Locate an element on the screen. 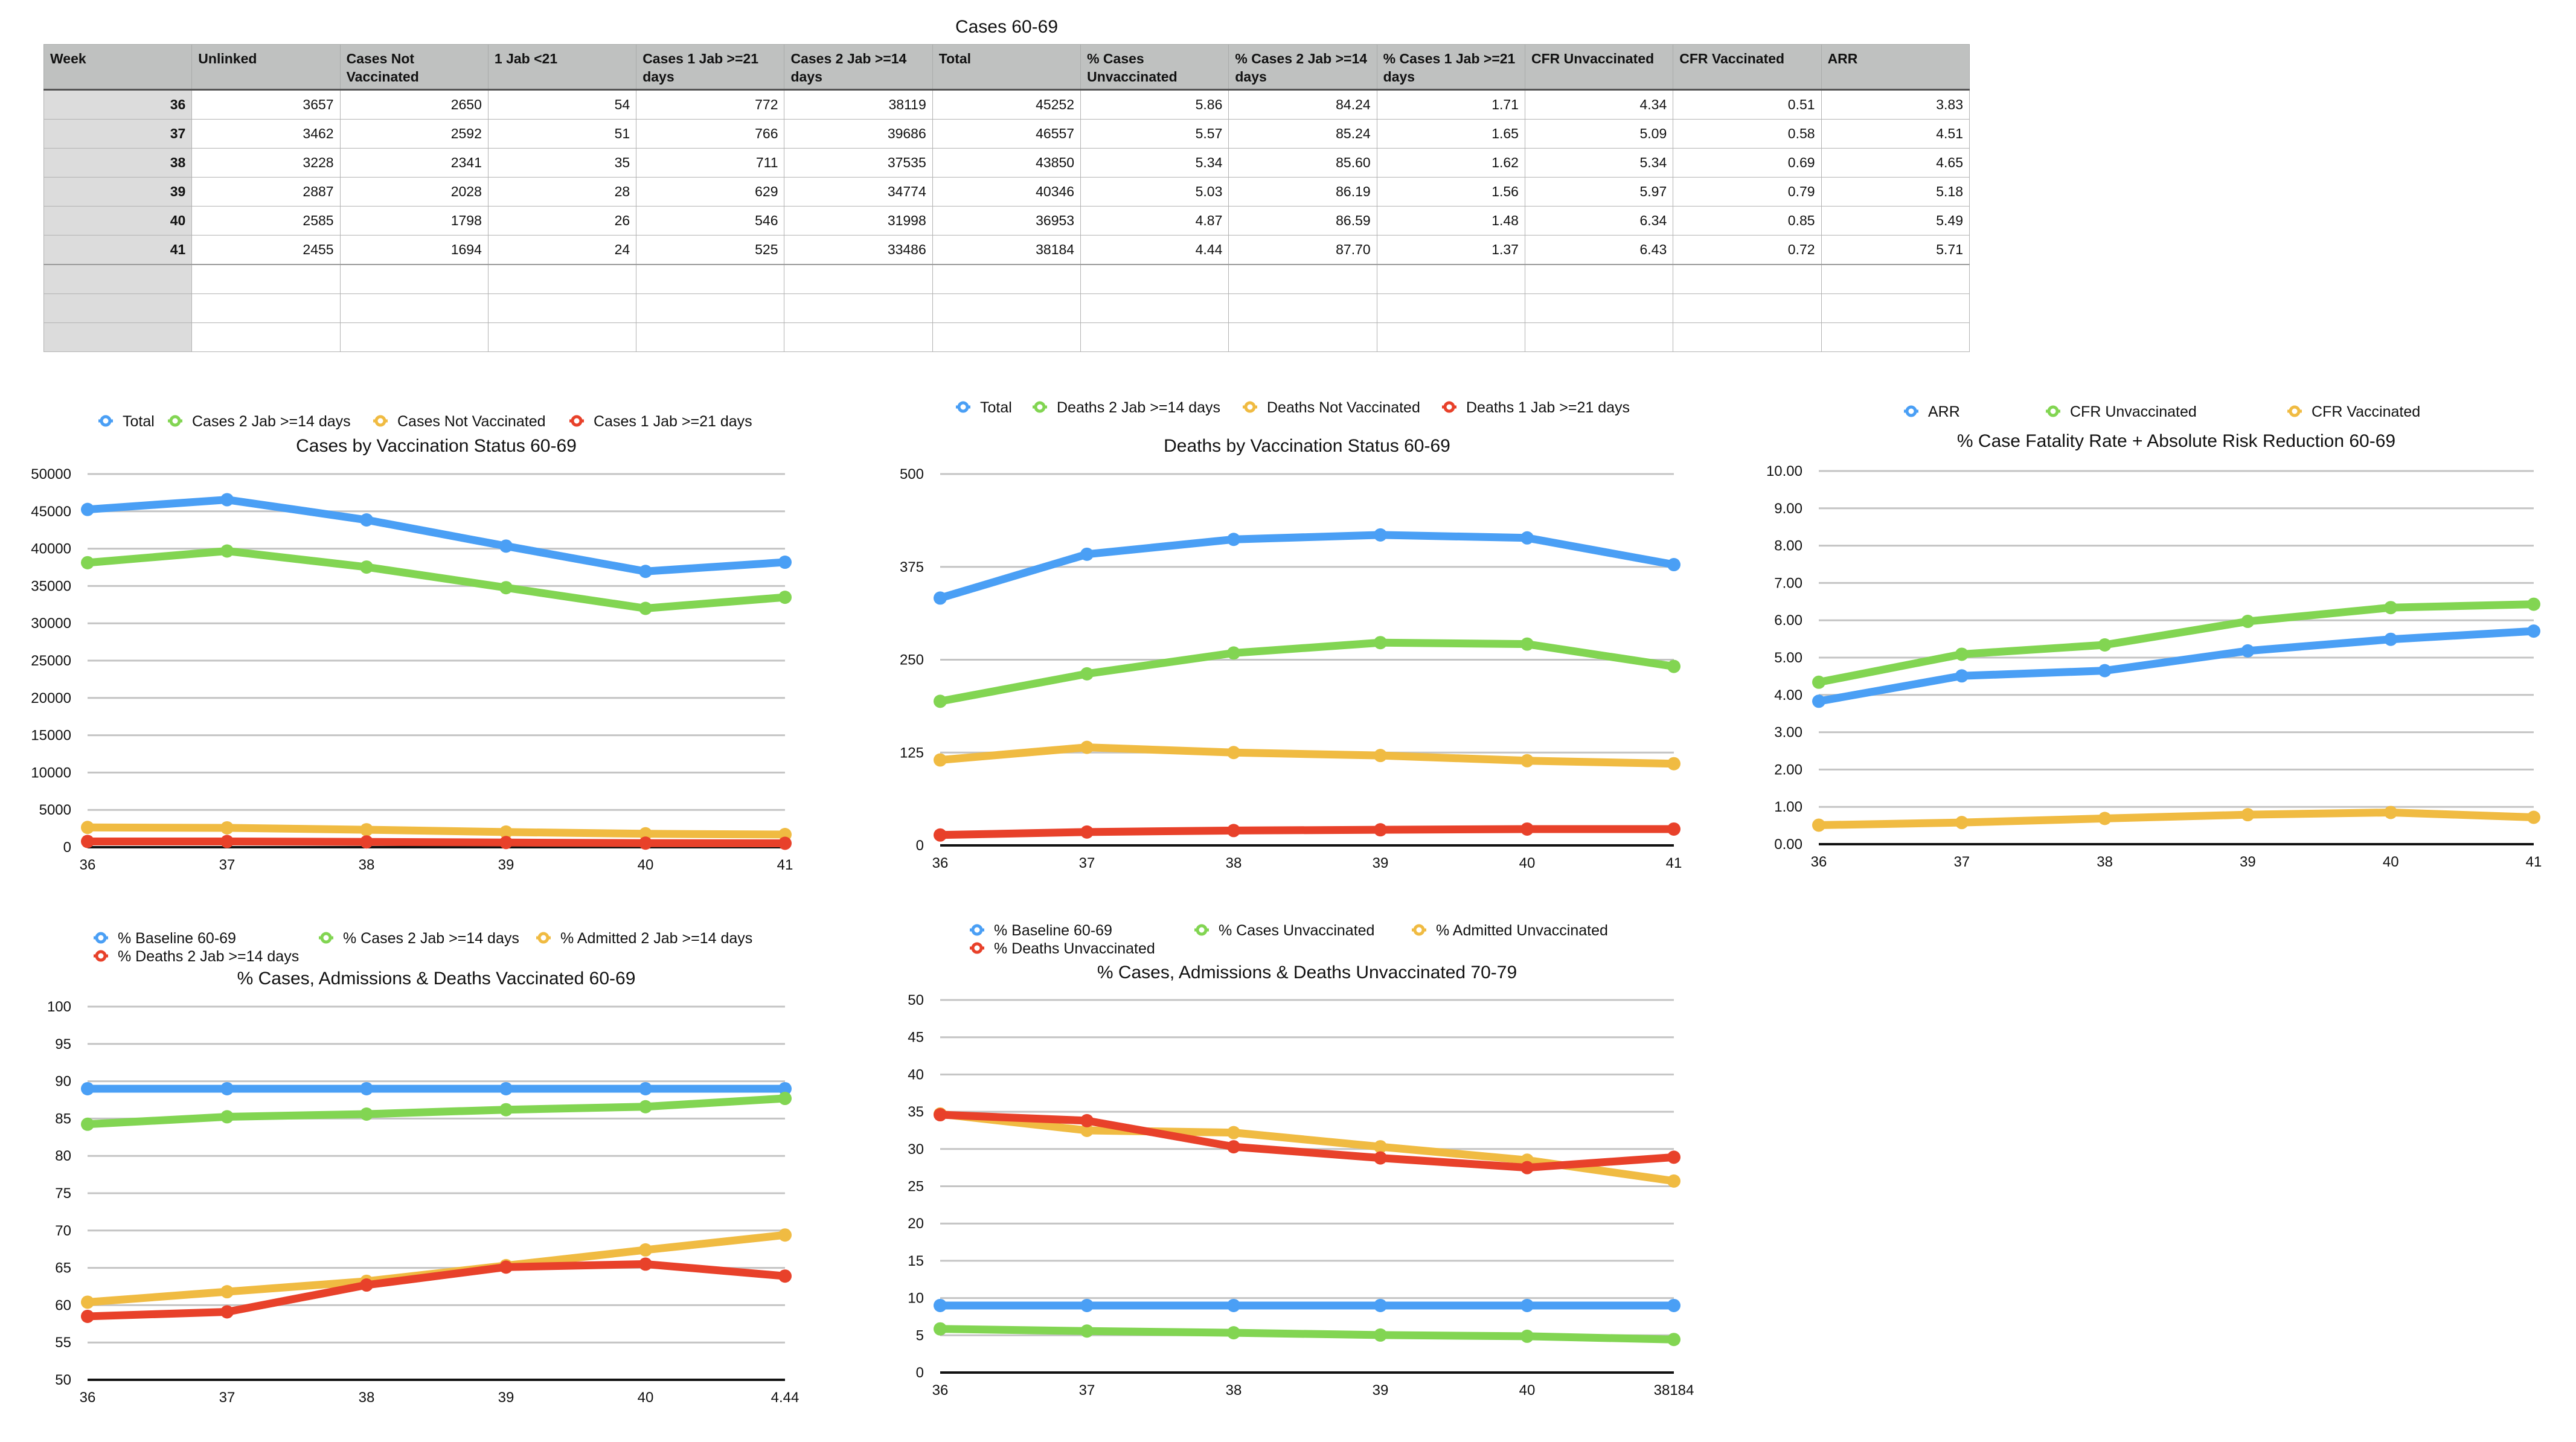  week-cell: 41 is located at coordinates (118, 250).